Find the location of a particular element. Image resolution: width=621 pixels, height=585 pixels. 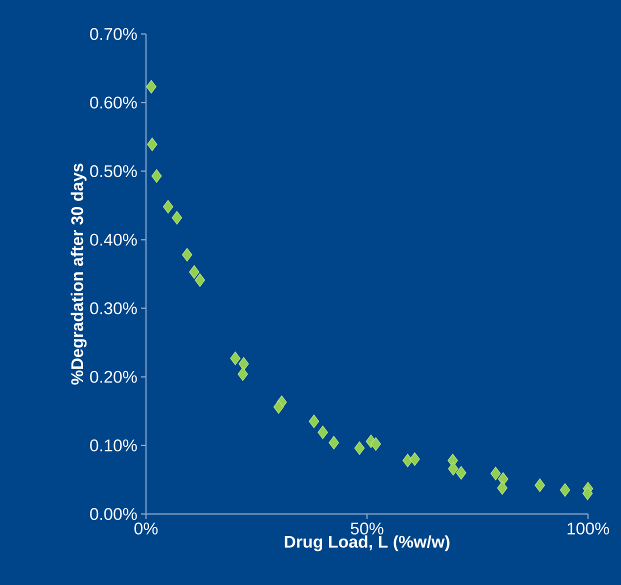

y-tick-label: 0.20% is located at coordinates (113, 376).